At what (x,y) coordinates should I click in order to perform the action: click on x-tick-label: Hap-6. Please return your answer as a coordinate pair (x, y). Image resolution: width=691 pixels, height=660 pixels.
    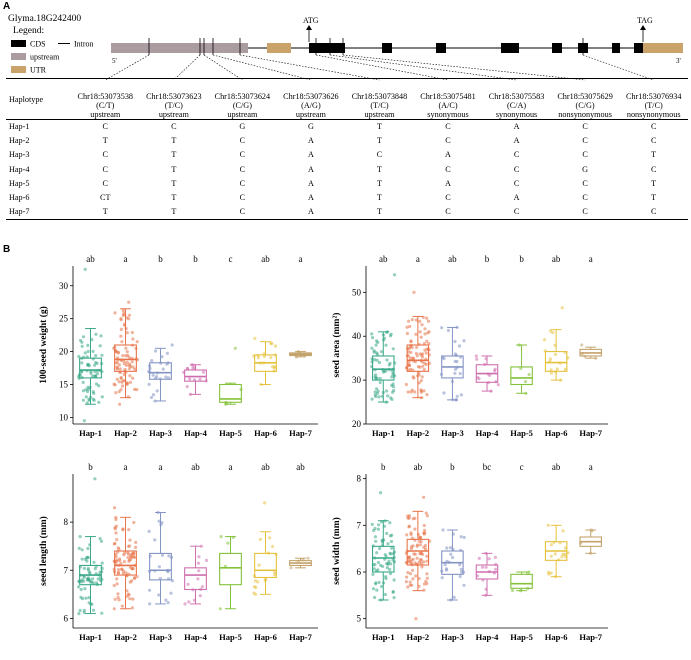
    Looking at the image, I should click on (265, 637).